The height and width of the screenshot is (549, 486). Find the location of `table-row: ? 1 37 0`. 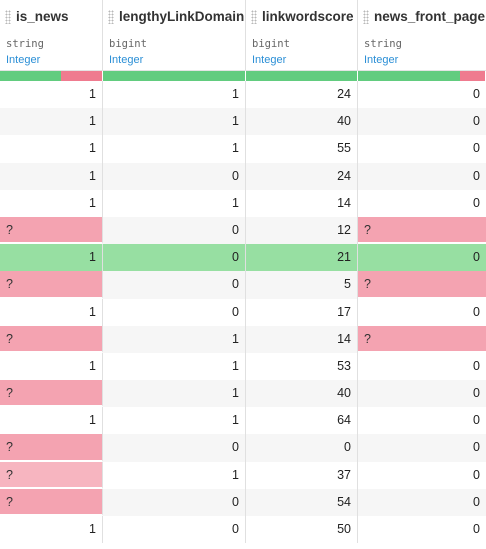

table-row: ? 1 37 0 is located at coordinates (243, 475).